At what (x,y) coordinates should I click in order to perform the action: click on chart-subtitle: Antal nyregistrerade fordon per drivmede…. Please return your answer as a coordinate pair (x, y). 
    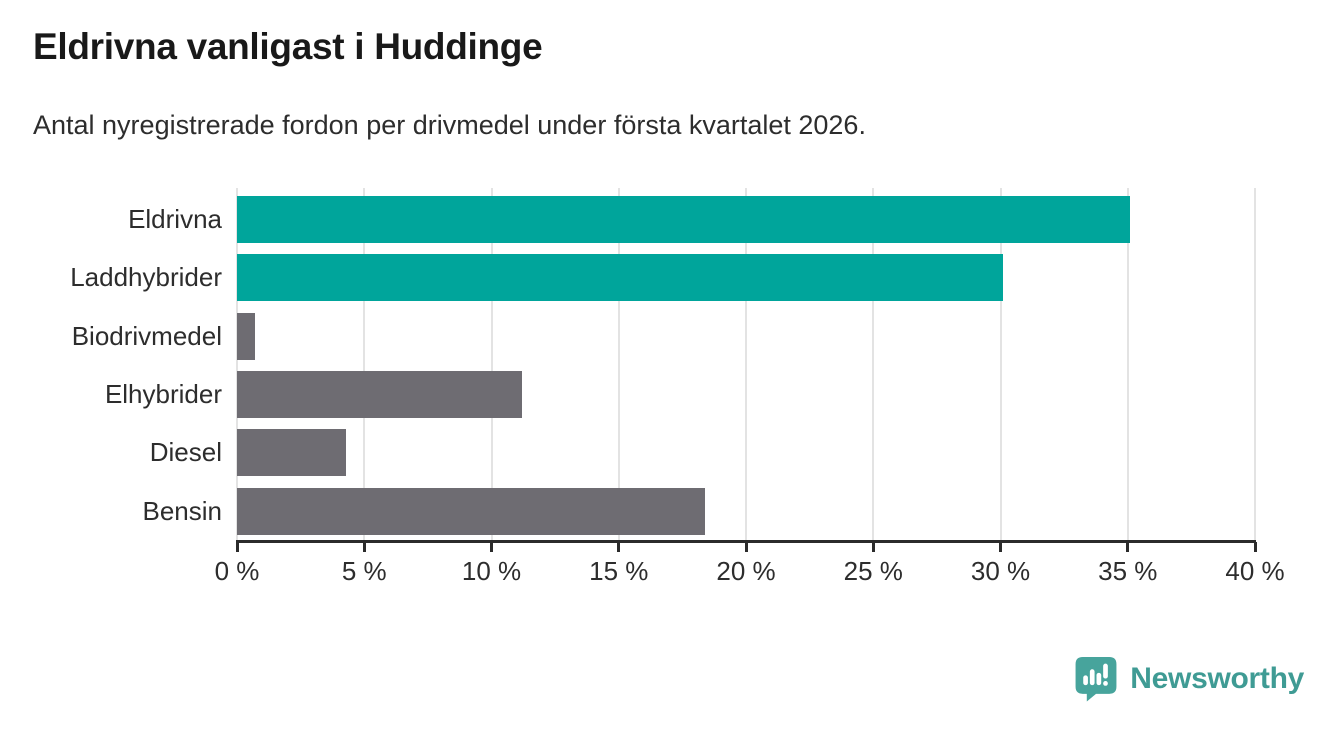
    Looking at the image, I should click on (449, 125).